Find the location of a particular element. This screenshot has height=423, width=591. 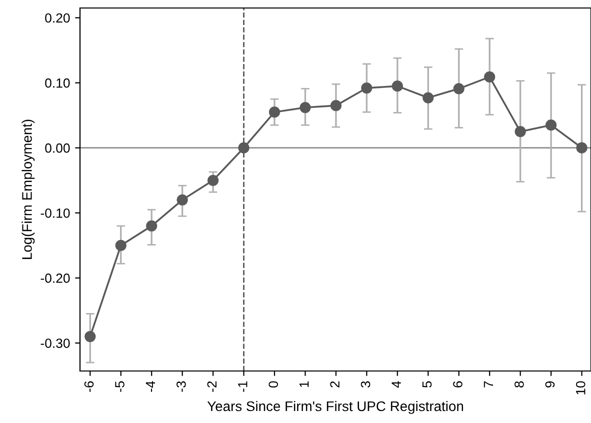

x-tick-label: 5 is located at coordinates (427, 384).